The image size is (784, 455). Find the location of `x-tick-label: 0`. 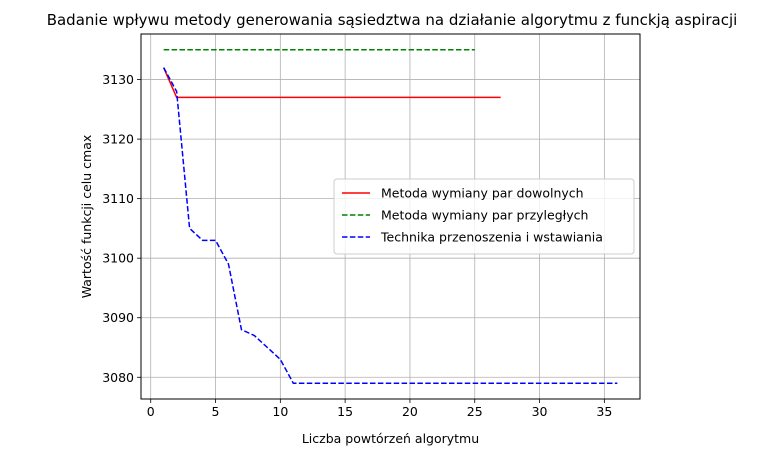

x-tick-label: 0 is located at coordinates (151, 411).